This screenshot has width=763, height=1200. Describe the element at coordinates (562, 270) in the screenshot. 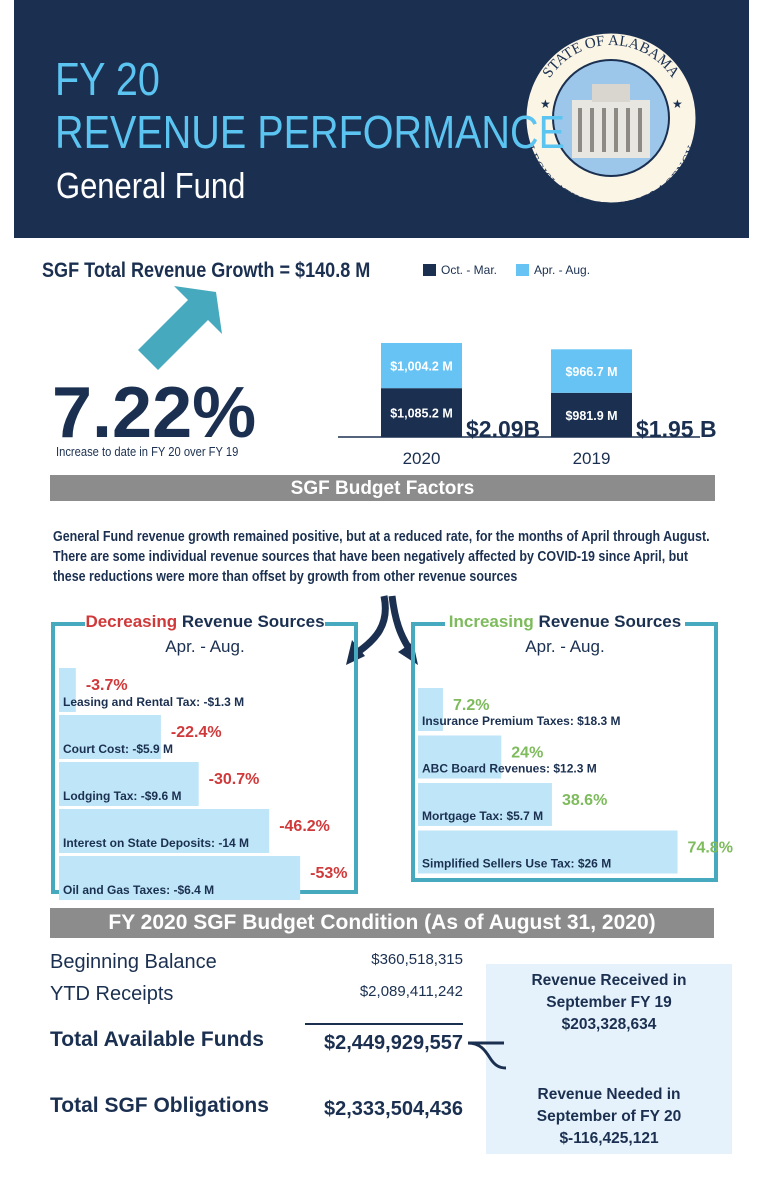

I see `legend-label: Apr. - Aug.` at that location.